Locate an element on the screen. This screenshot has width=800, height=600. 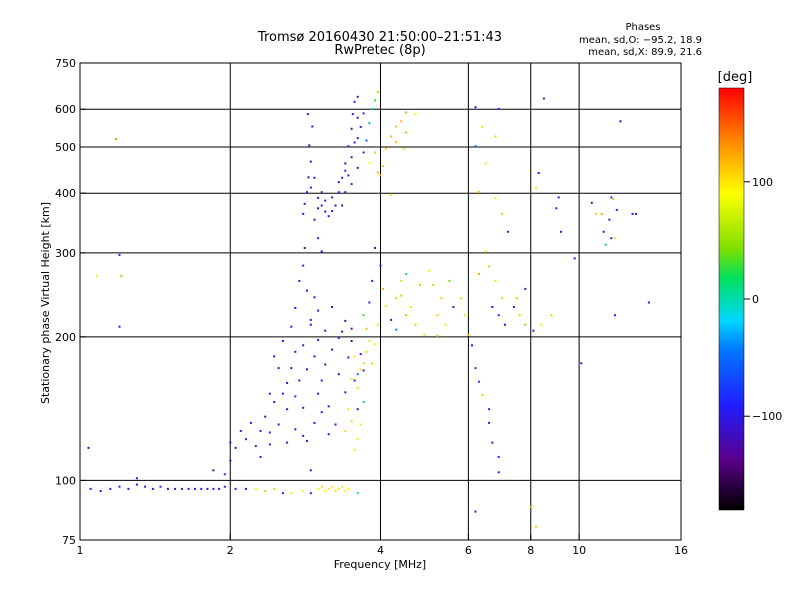
y-axis-ticks: 75 100 200 300 400 500 600 750 is located at coordinates (70, 302).